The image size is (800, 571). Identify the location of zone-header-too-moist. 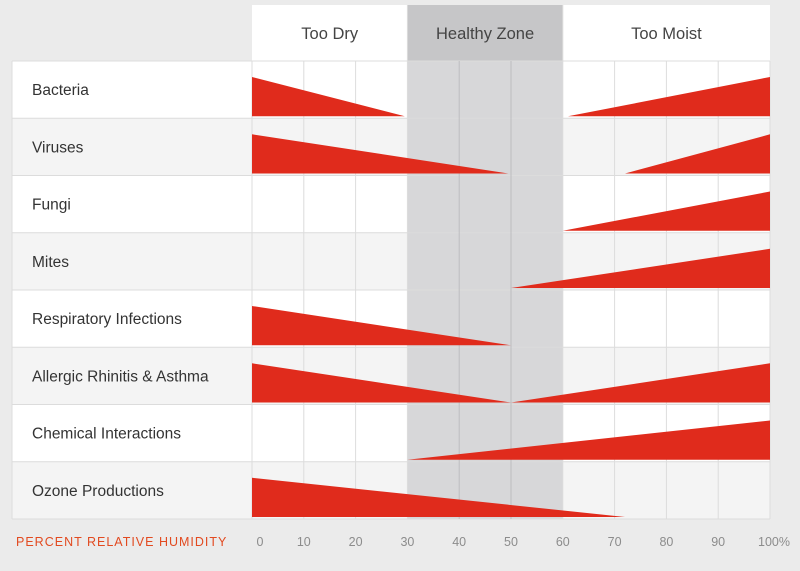
(666, 33).